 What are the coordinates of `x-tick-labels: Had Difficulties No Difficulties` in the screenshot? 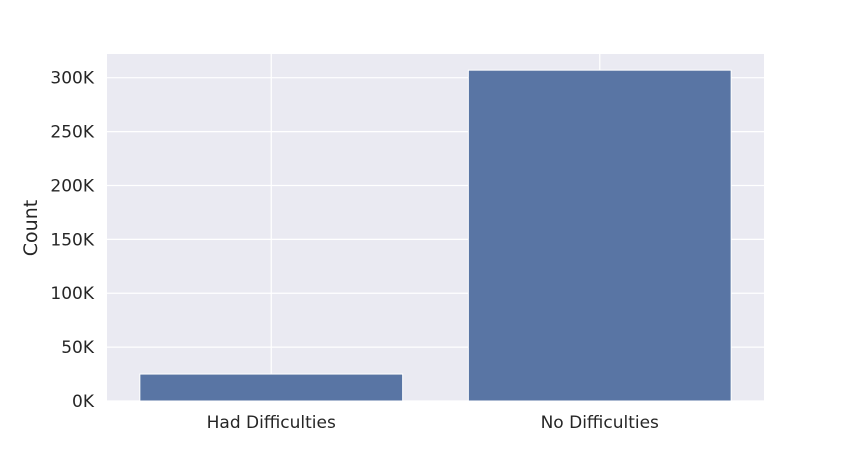 It's located at (433, 423).